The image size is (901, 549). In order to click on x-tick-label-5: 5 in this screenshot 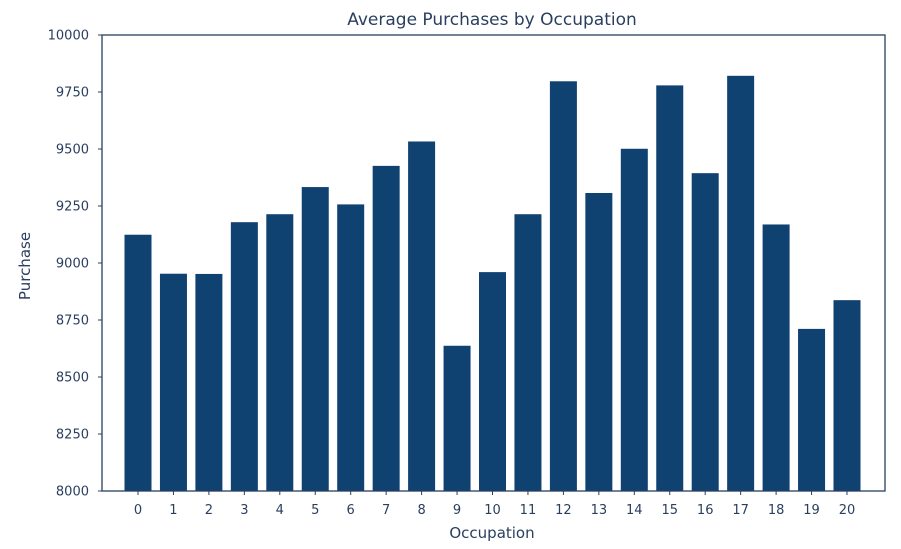, I will do `click(315, 510)`.